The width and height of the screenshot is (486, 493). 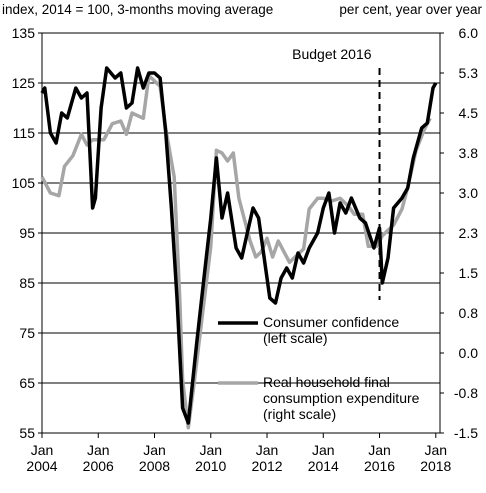 What do you see at coordinates (23, 183) in the screenshot?
I see `y-tick-label: 105` at bounding box center [23, 183].